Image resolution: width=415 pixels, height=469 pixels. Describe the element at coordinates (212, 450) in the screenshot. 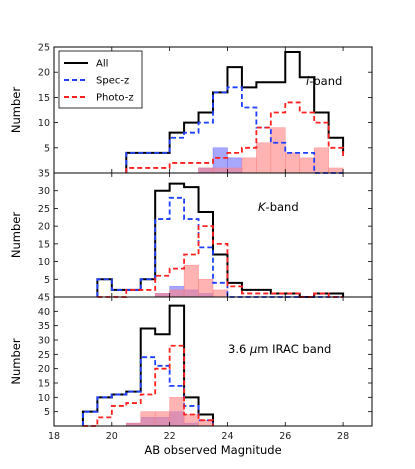

I see `x-axis-label: AB observed Magnitude` at that location.